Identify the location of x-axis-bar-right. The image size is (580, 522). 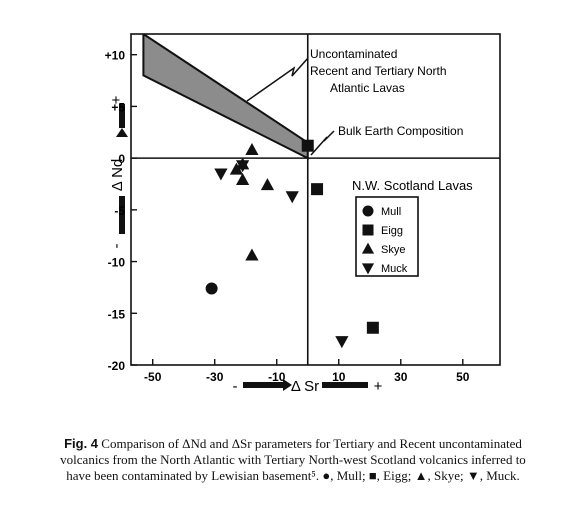
(345, 385).